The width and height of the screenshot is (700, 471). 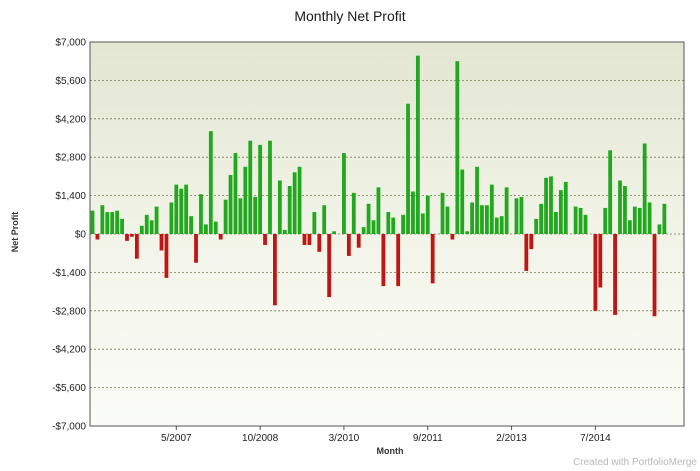 What do you see at coordinates (69, 388) in the screenshot?
I see `y-tick-label: -$5,600` at bounding box center [69, 388].